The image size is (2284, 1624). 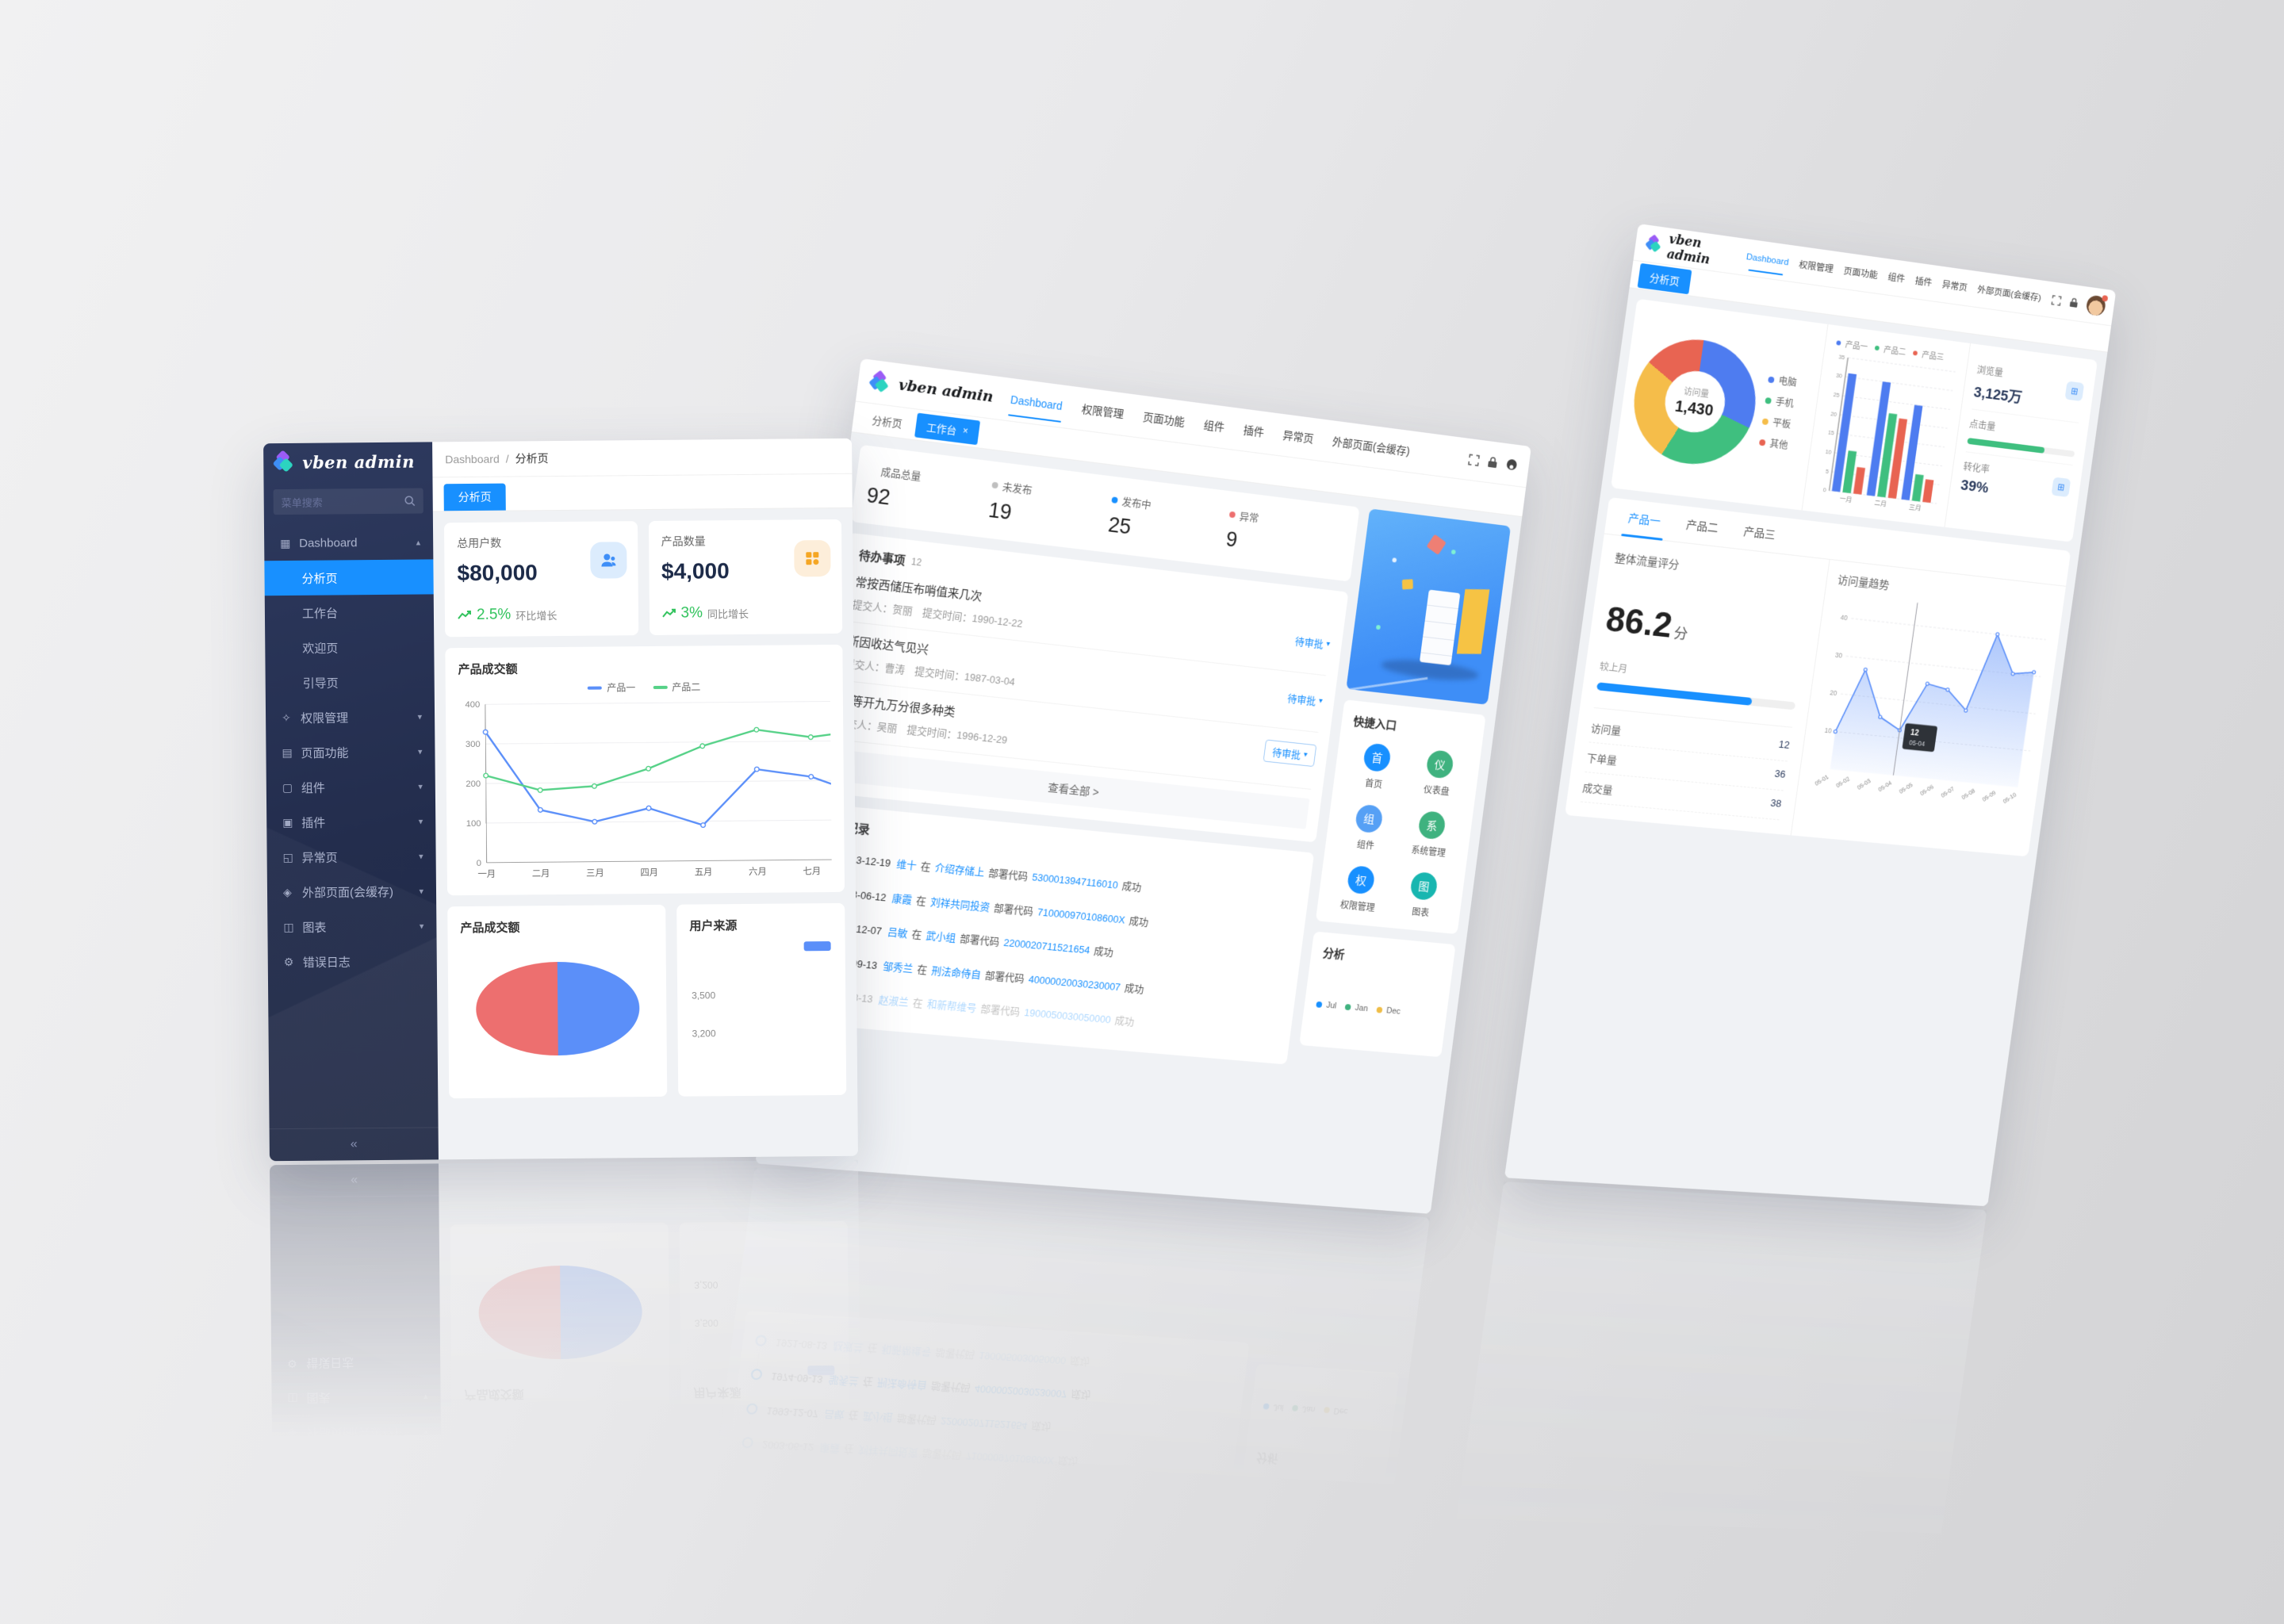 What do you see at coordinates (1074, 982) in the screenshot?
I see `code-link: 40000020030230007` at bounding box center [1074, 982].